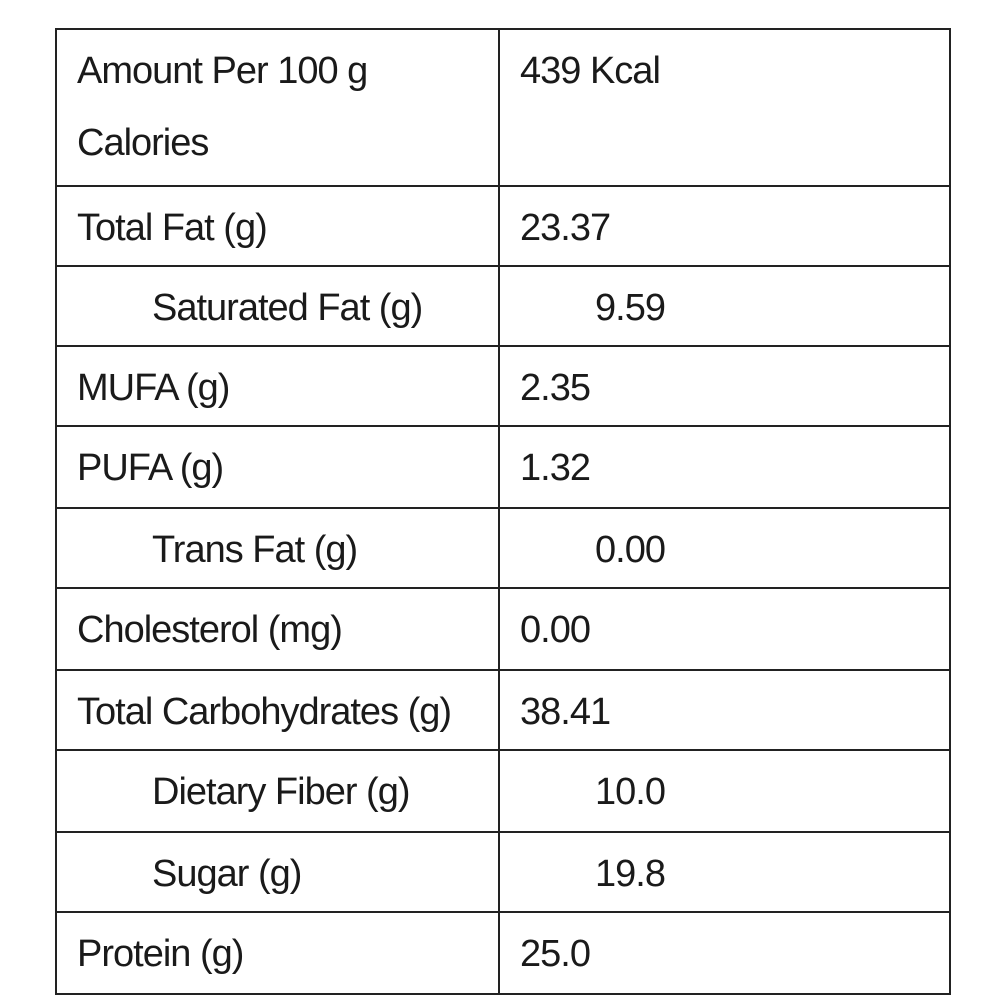 The height and width of the screenshot is (1000, 1000). What do you see at coordinates (153, 388) in the screenshot?
I see `nutrient-label: MUFA (g)` at bounding box center [153, 388].